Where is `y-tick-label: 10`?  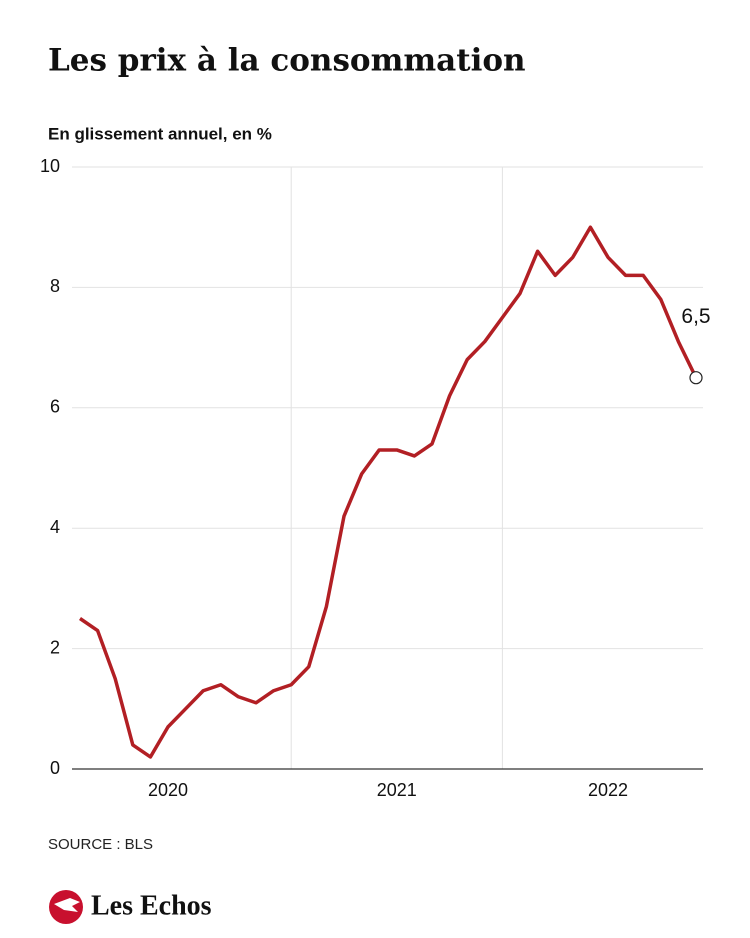
y-tick-label: 10 is located at coordinates (50, 166).